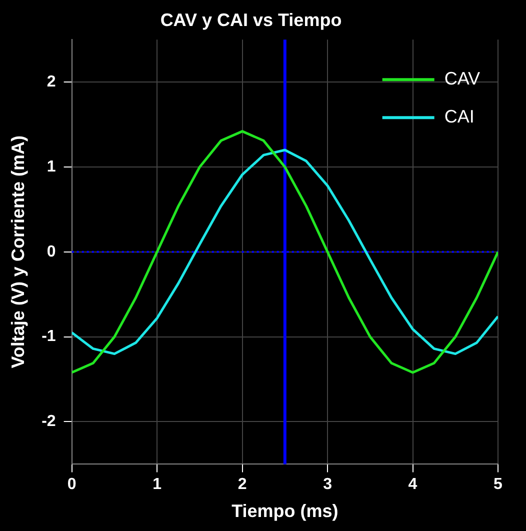 This screenshot has height=531, width=526. What do you see at coordinates (71, 485) in the screenshot?
I see `x-tick-label: 0` at bounding box center [71, 485].